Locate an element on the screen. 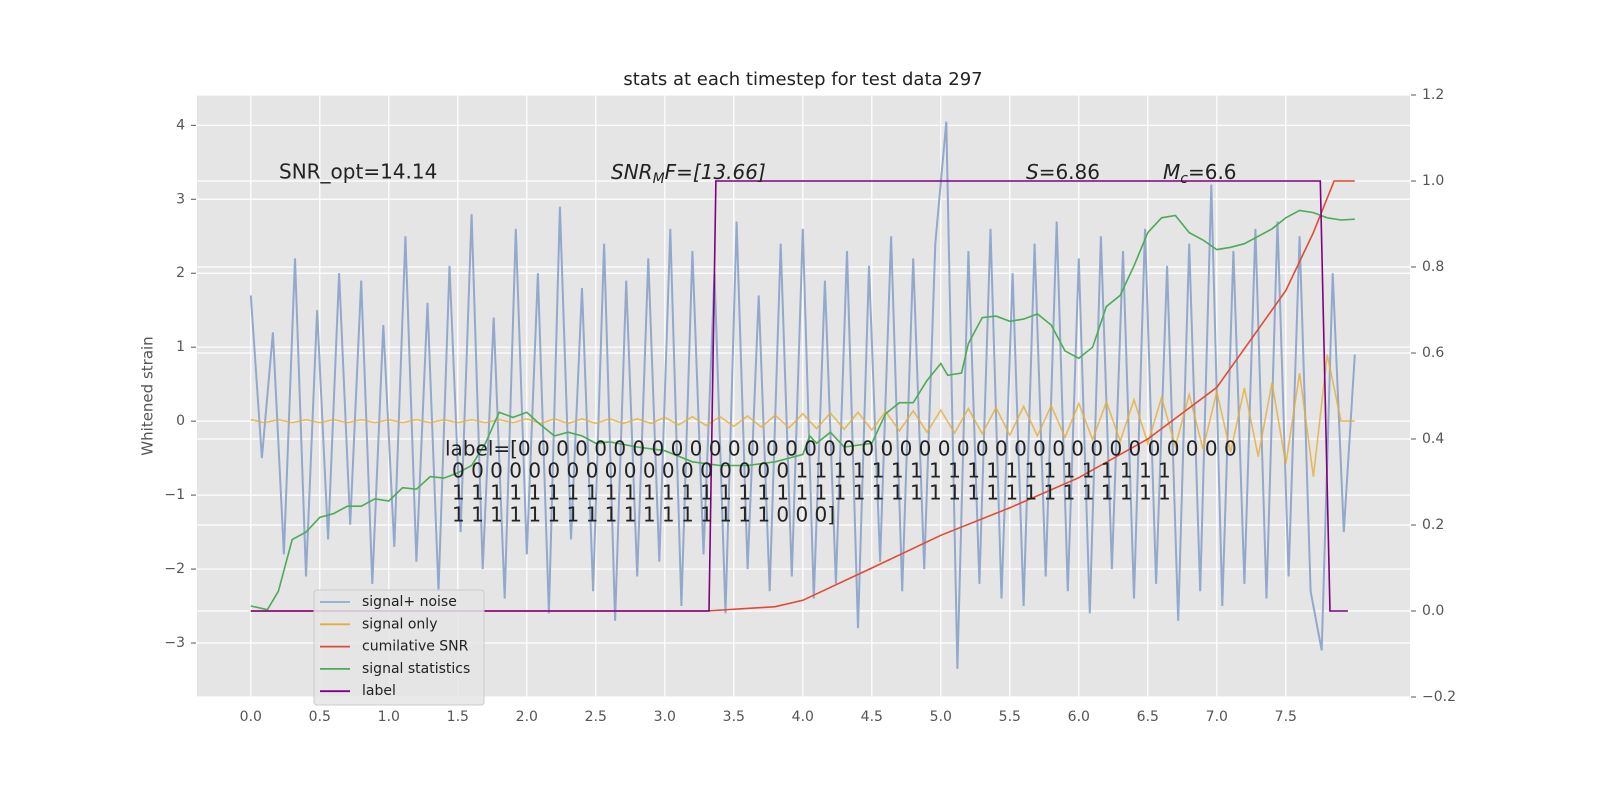 This screenshot has height=800, width=1600. chart-title: stats at each timestep for test data 297 is located at coordinates (802, 79).